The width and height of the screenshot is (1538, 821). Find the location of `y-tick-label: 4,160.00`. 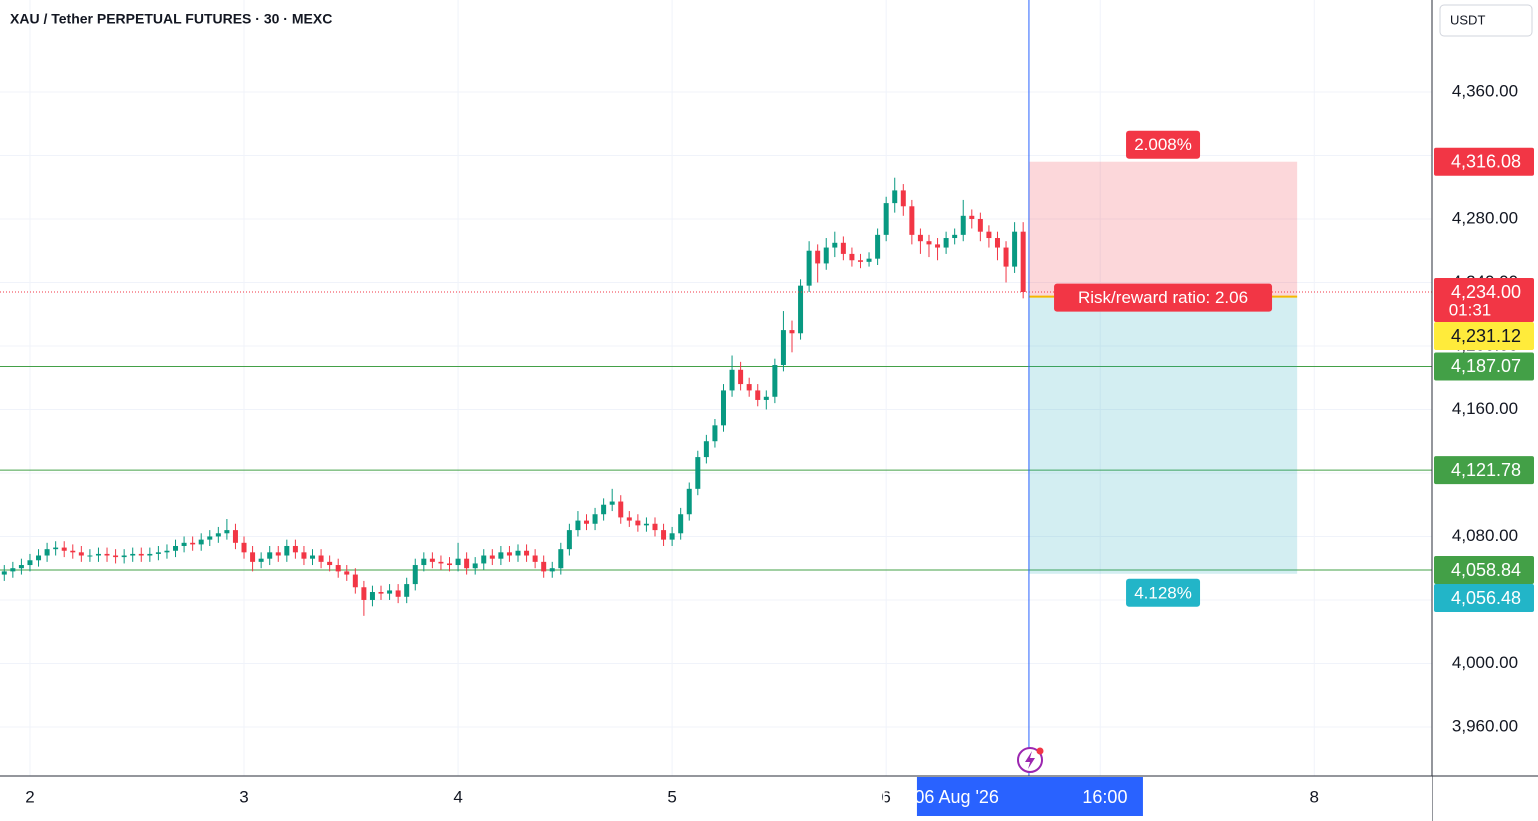

y-tick-label: 4,160.00 is located at coordinates (1485, 408).